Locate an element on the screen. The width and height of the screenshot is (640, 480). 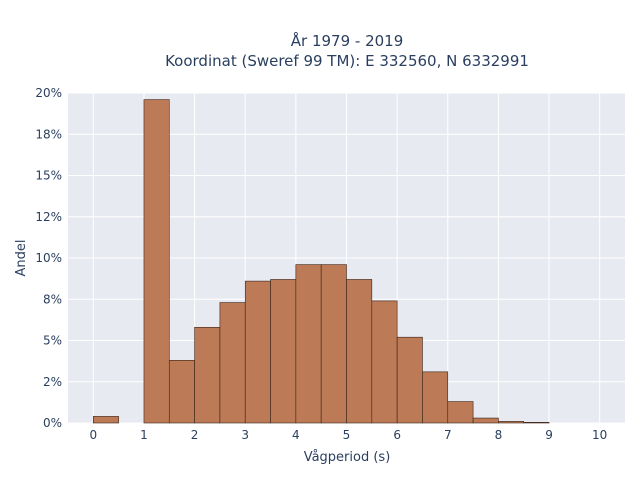
y-tick-label-6: 15% is located at coordinates (48, 176).